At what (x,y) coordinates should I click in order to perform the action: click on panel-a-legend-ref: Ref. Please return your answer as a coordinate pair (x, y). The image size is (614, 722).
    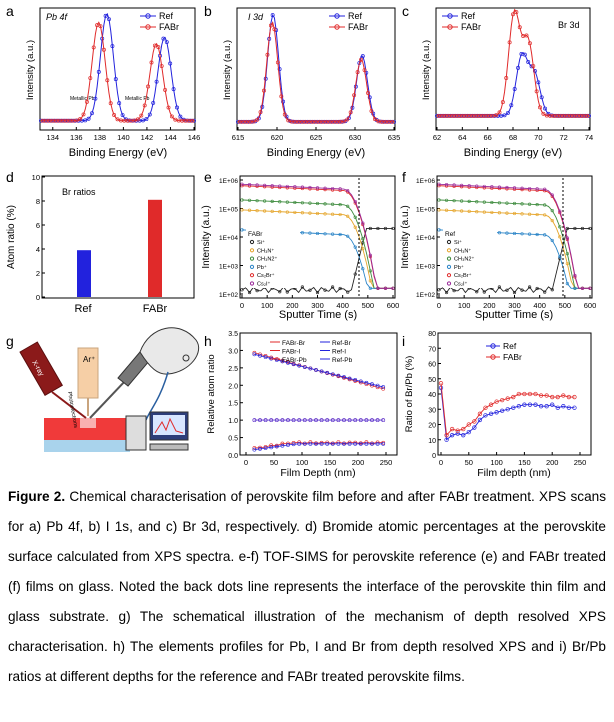
    Looking at the image, I should click on (166, 16).